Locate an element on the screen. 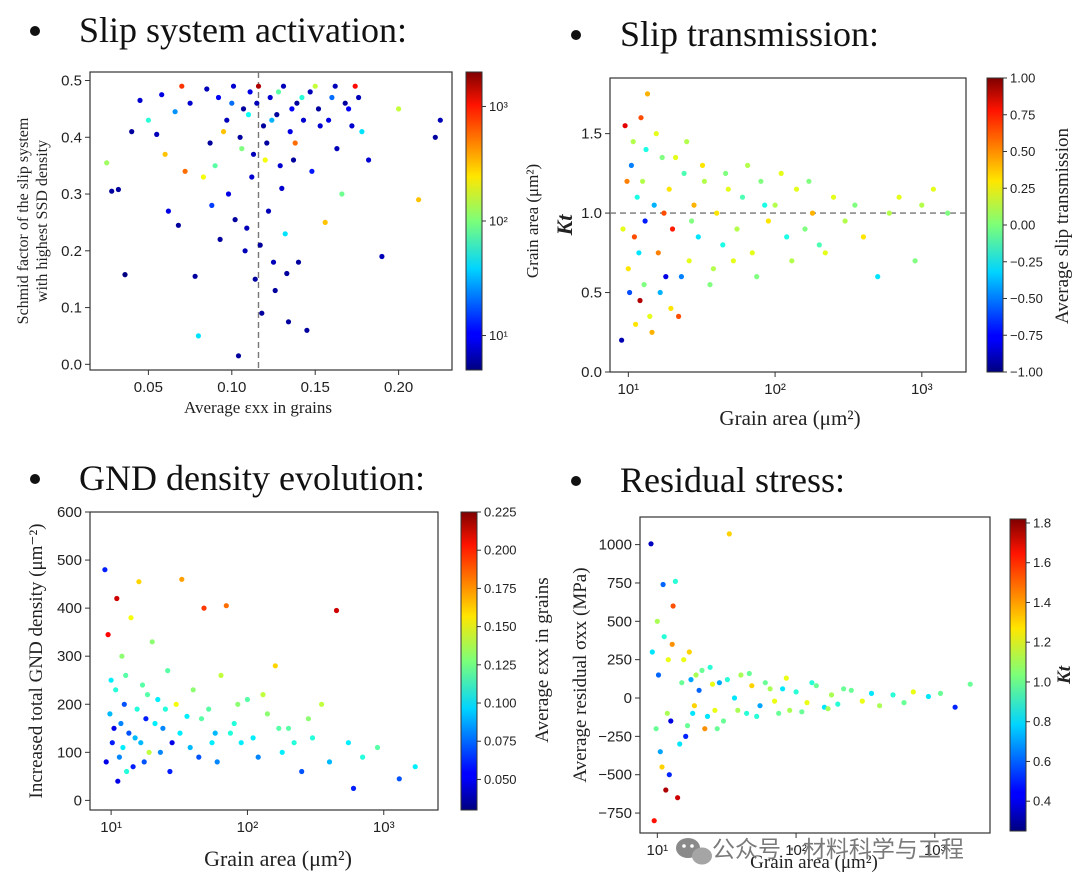 This screenshot has width=1080, height=889. x-tick-label: 10³ is located at coordinates (384, 827).